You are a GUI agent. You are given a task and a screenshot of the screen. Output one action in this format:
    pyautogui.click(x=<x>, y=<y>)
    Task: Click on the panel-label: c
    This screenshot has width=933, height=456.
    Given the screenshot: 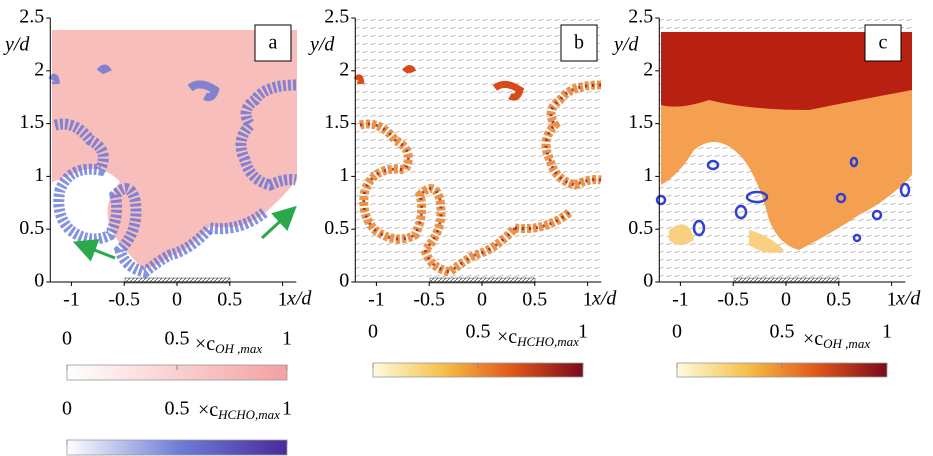 What is the action you would take?
    pyautogui.click(x=883, y=43)
    